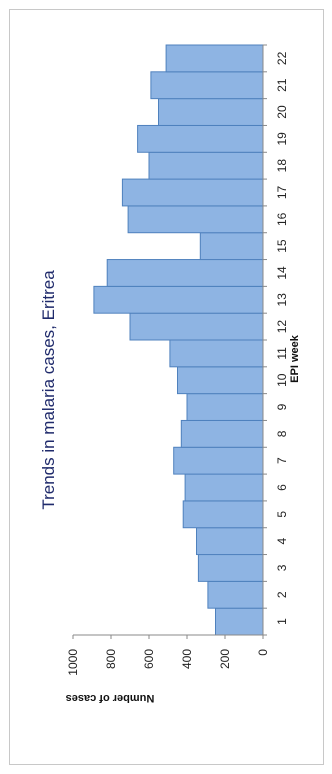  Describe the element at coordinates (110, 698) in the screenshot. I see `y-axis-title: Number of cases` at that location.